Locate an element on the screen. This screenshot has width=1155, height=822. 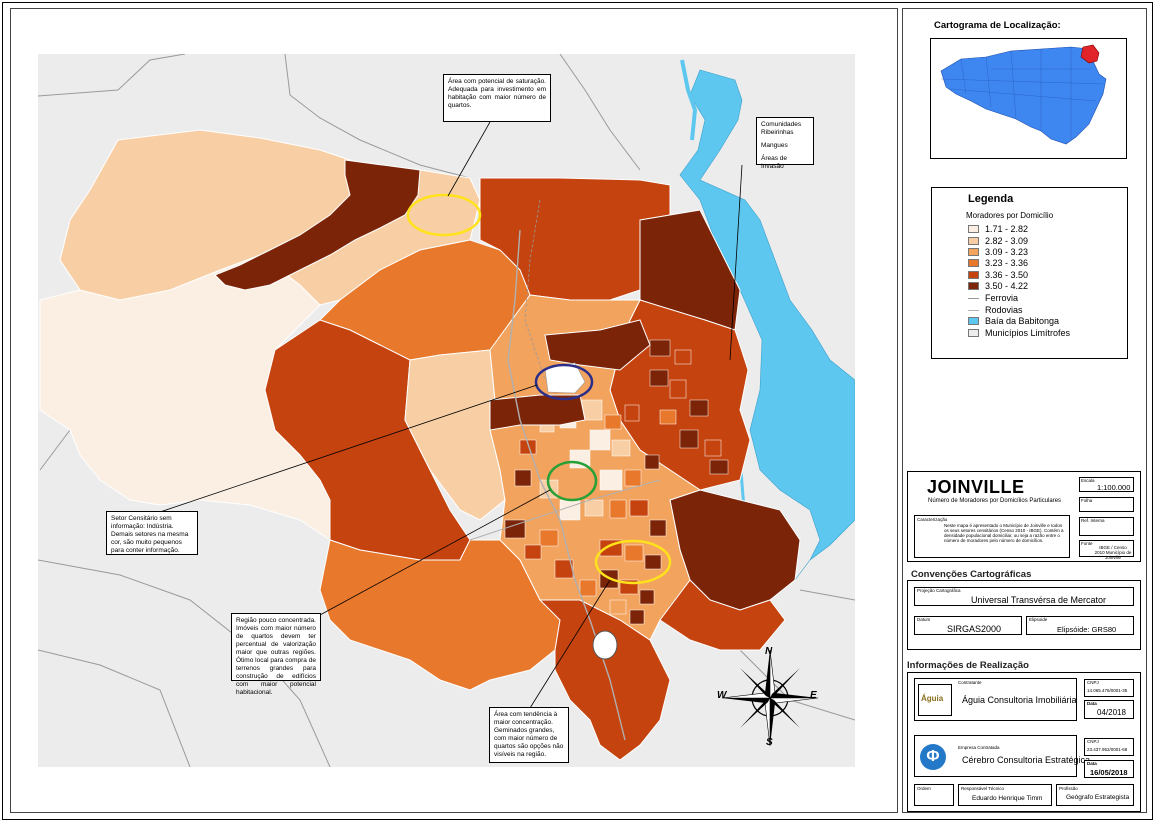
legend-label: Rodovias is located at coordinates (1004, 310).